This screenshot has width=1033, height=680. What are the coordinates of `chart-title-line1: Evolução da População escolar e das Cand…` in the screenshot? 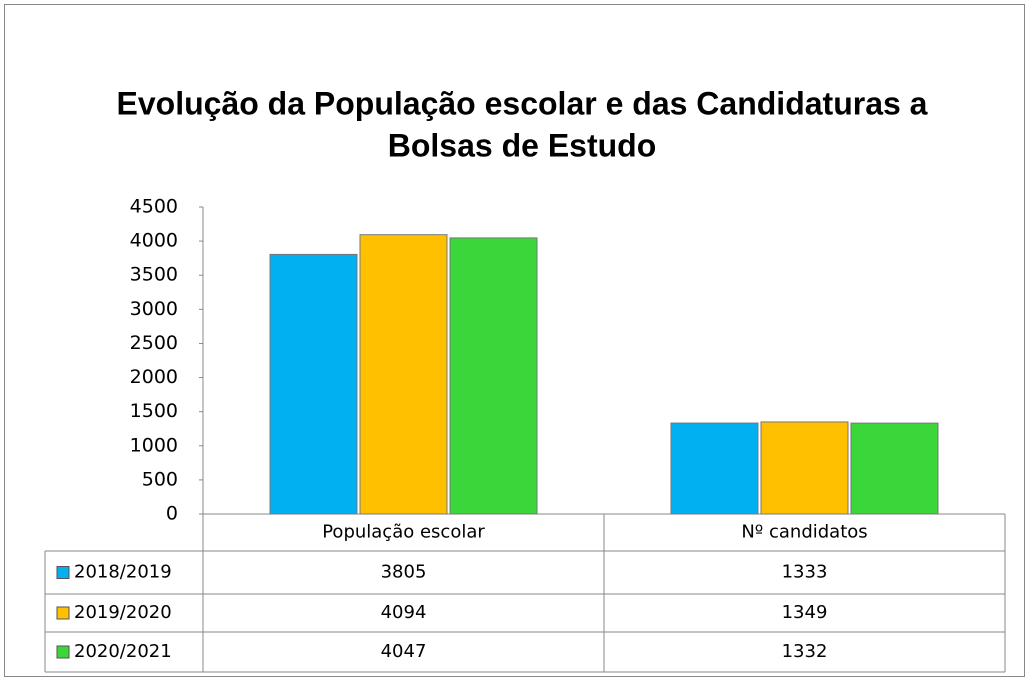 It's located at (522, 103).